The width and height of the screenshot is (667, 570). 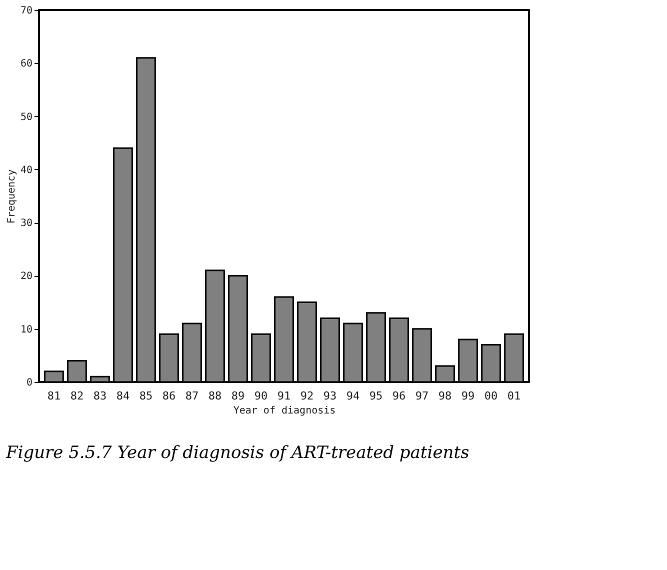 I want to click on x-tick-label: 00, so click(x=491, y=396).